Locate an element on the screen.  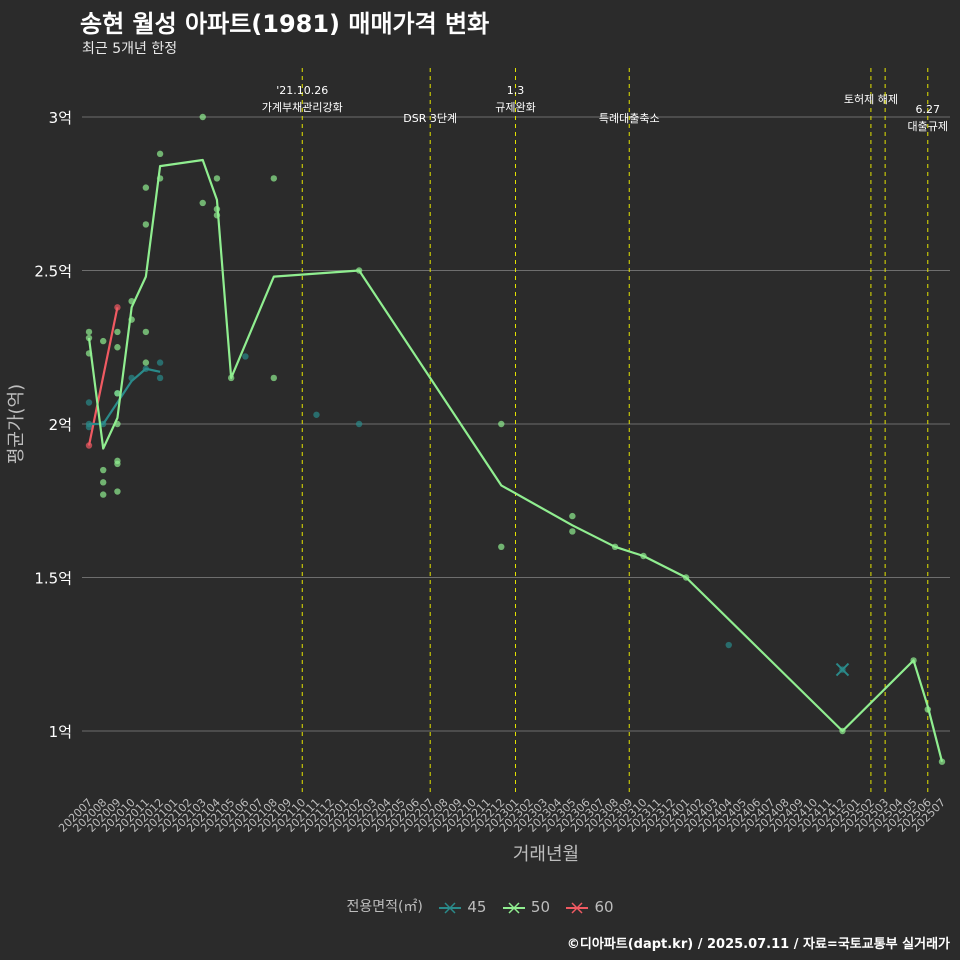
event-label: '21.10.26 is located at coordinates (302, 90).